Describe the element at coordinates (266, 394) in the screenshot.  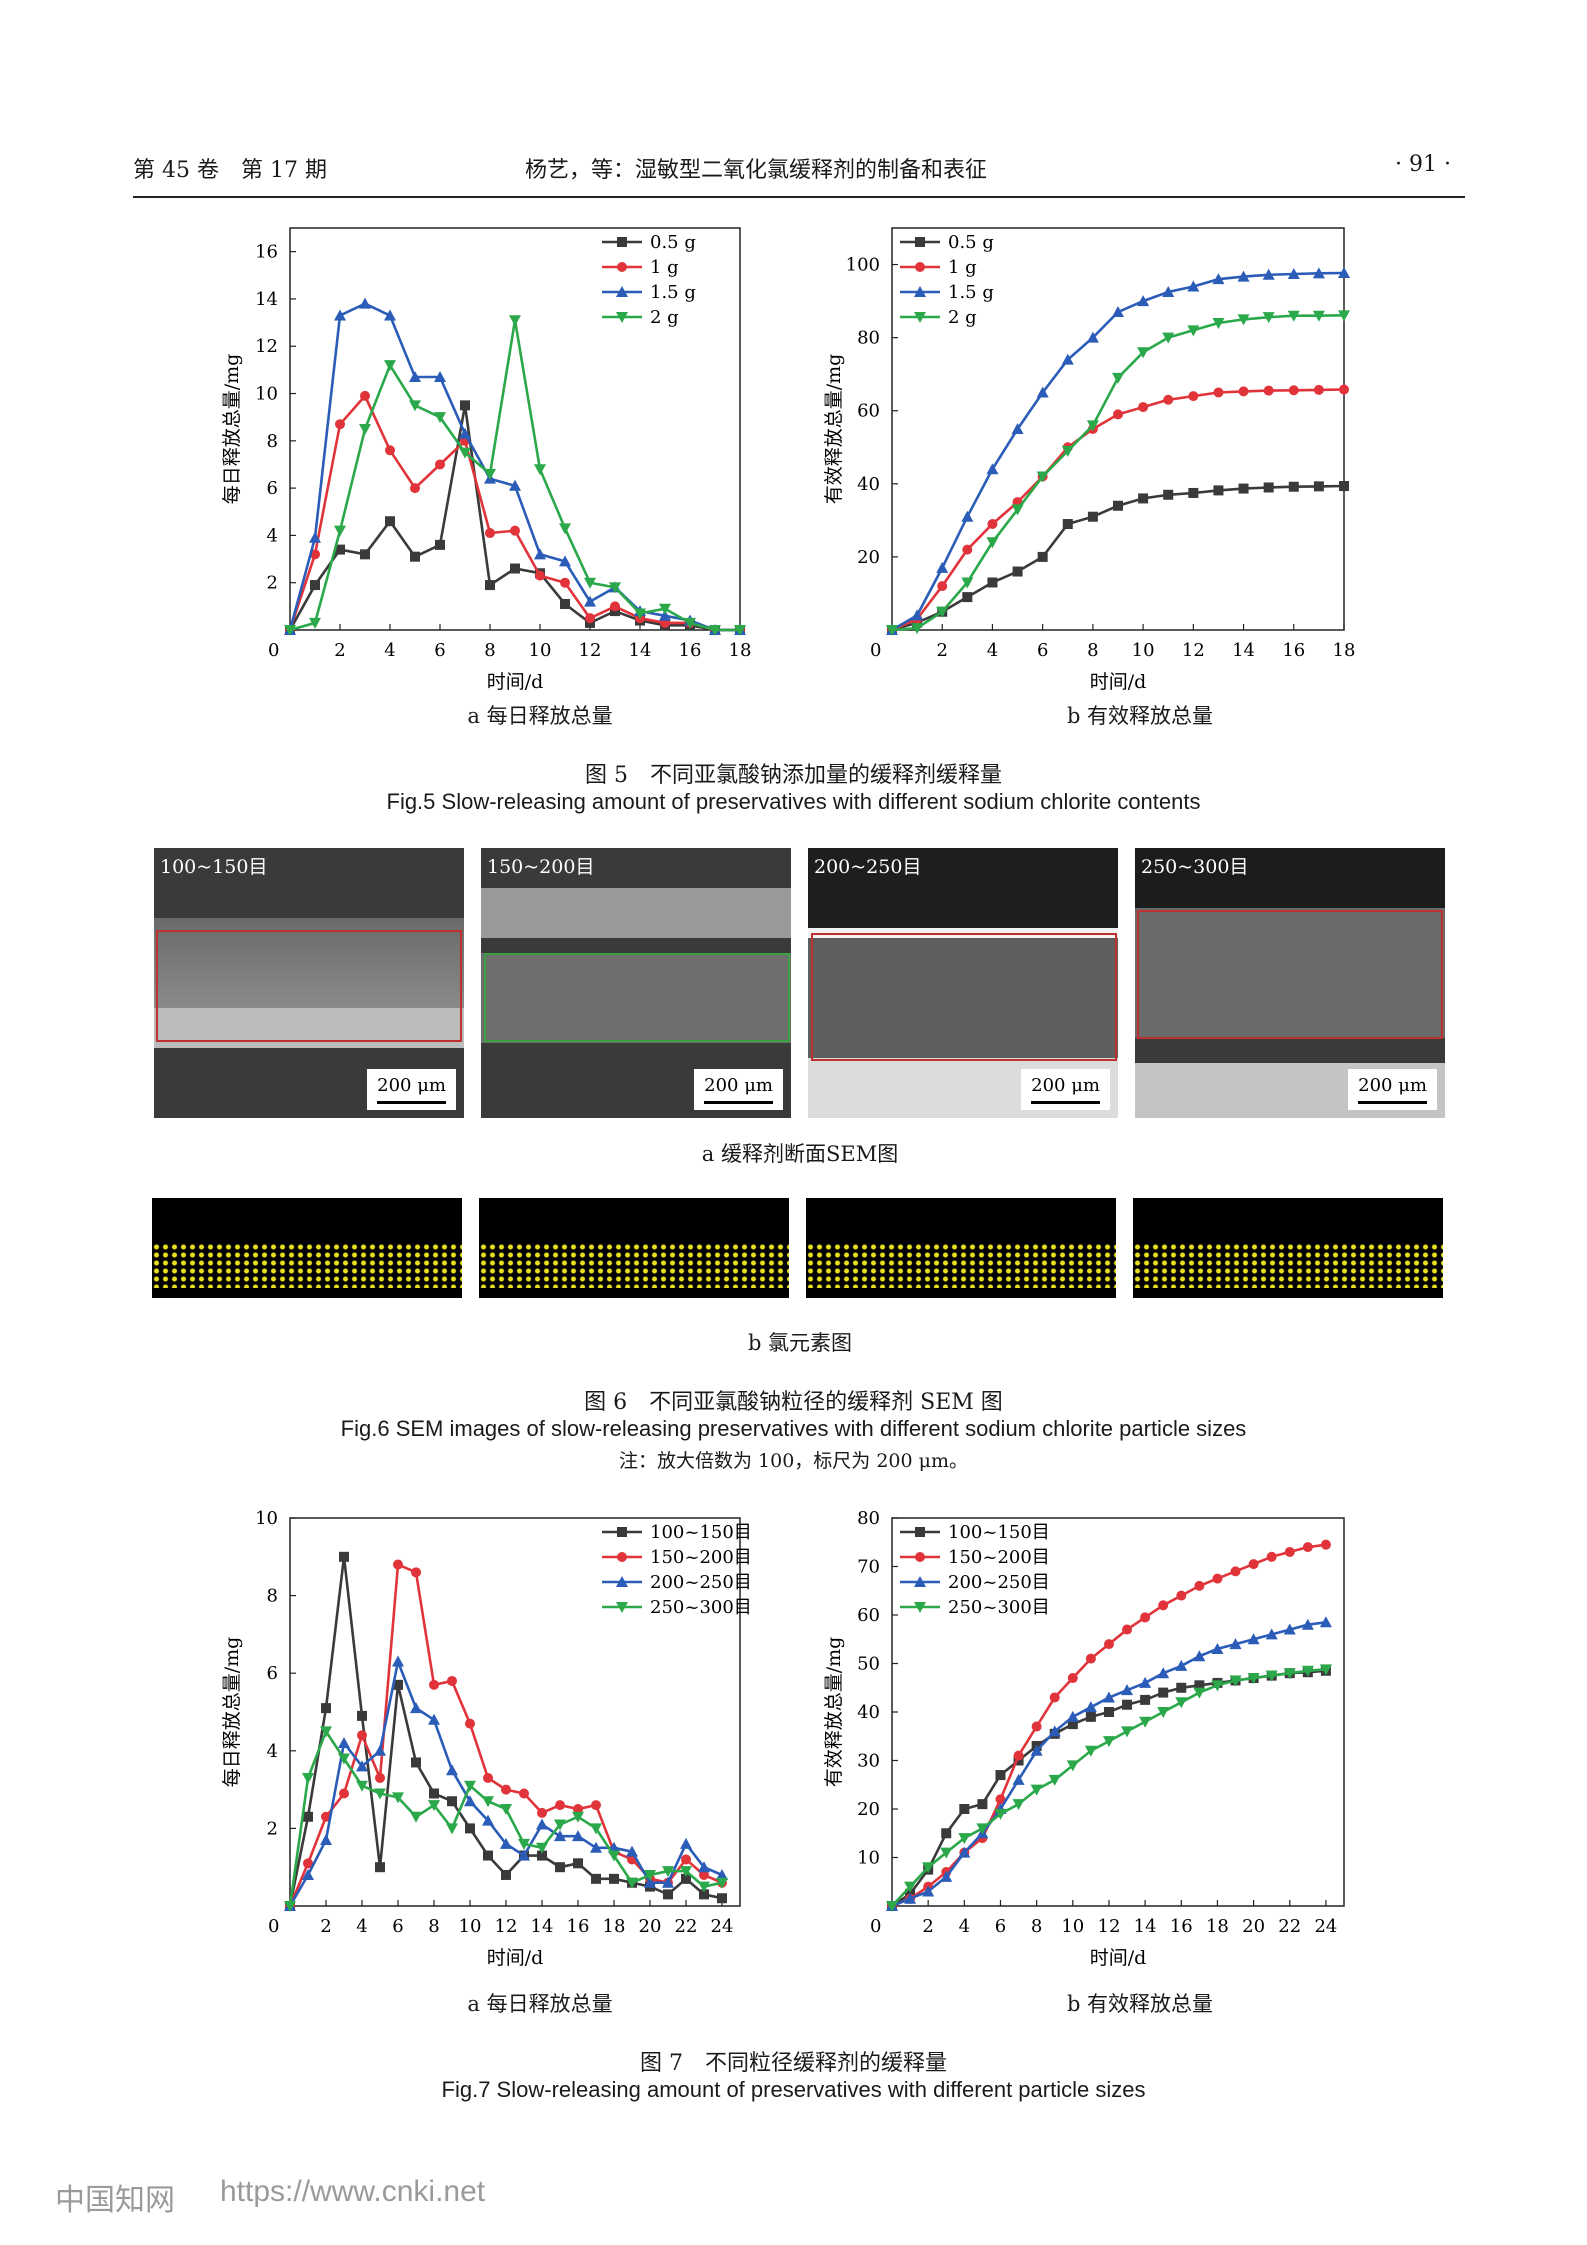
I see `y-tick-label: 10` at that location.